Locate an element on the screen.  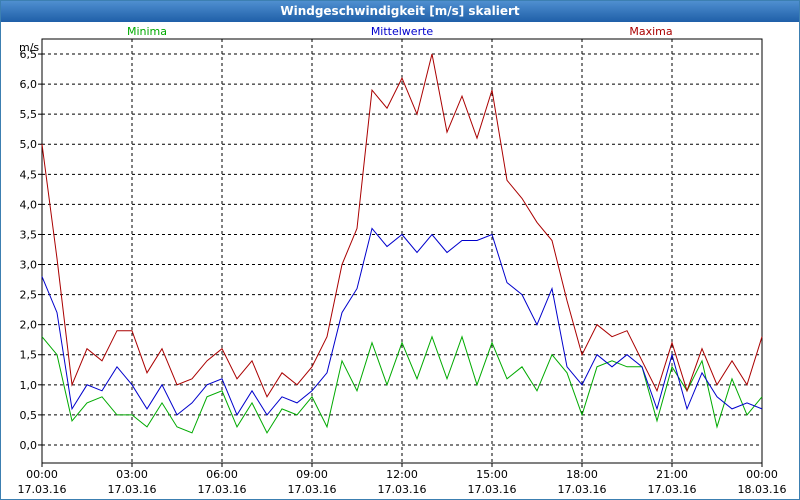
x-tick-time: 12:00 is located at coordinates (402, 474).